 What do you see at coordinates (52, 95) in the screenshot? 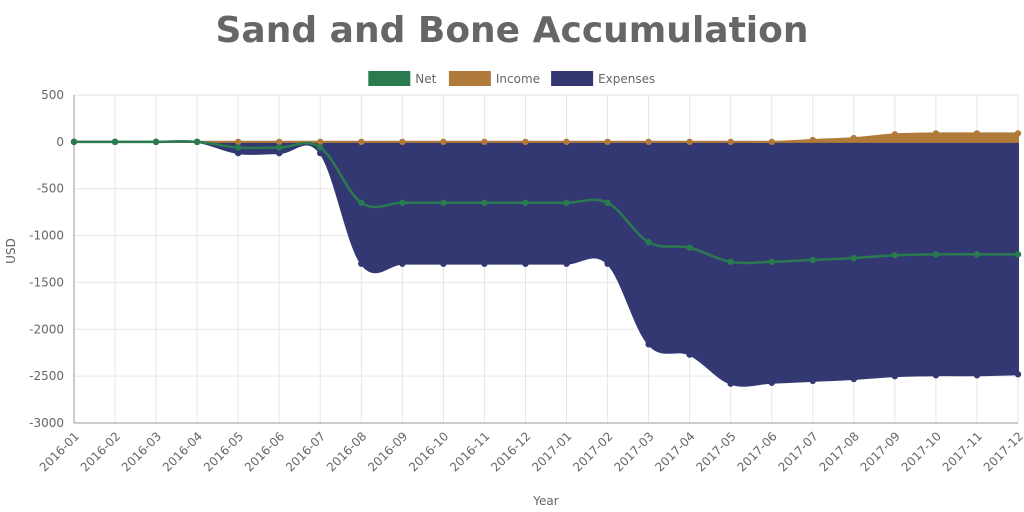
I see `y-tick-label: 500` at bounding box center [52, 95].